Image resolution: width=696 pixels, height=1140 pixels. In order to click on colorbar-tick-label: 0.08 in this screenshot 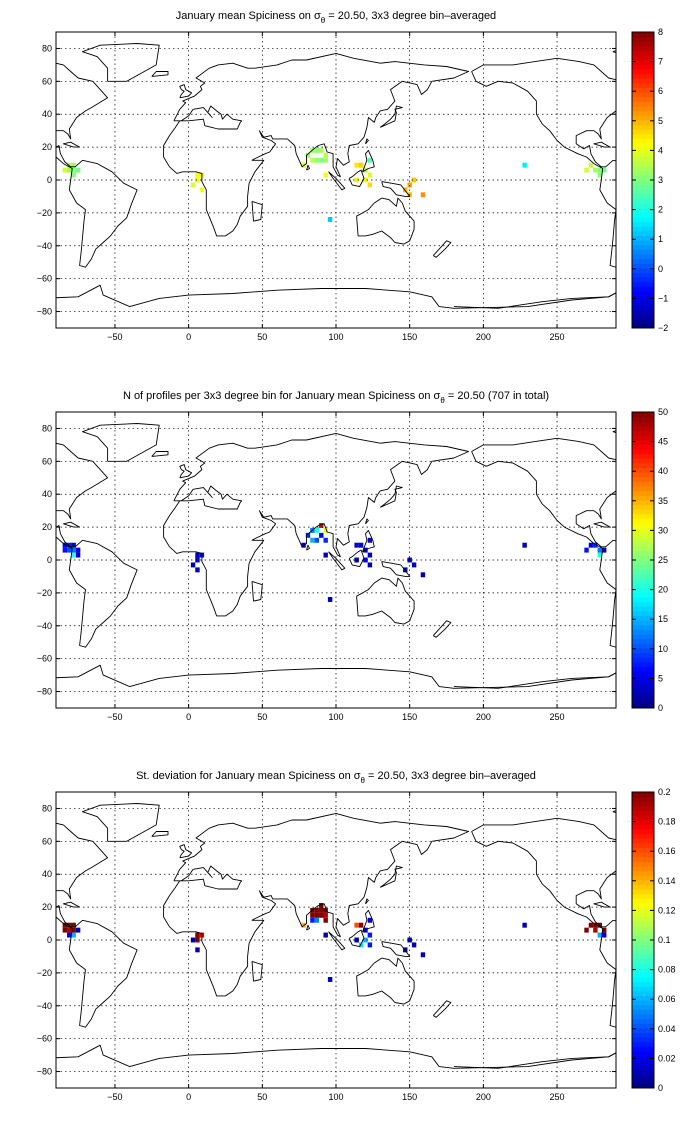, I will do `click(667, 970)`.